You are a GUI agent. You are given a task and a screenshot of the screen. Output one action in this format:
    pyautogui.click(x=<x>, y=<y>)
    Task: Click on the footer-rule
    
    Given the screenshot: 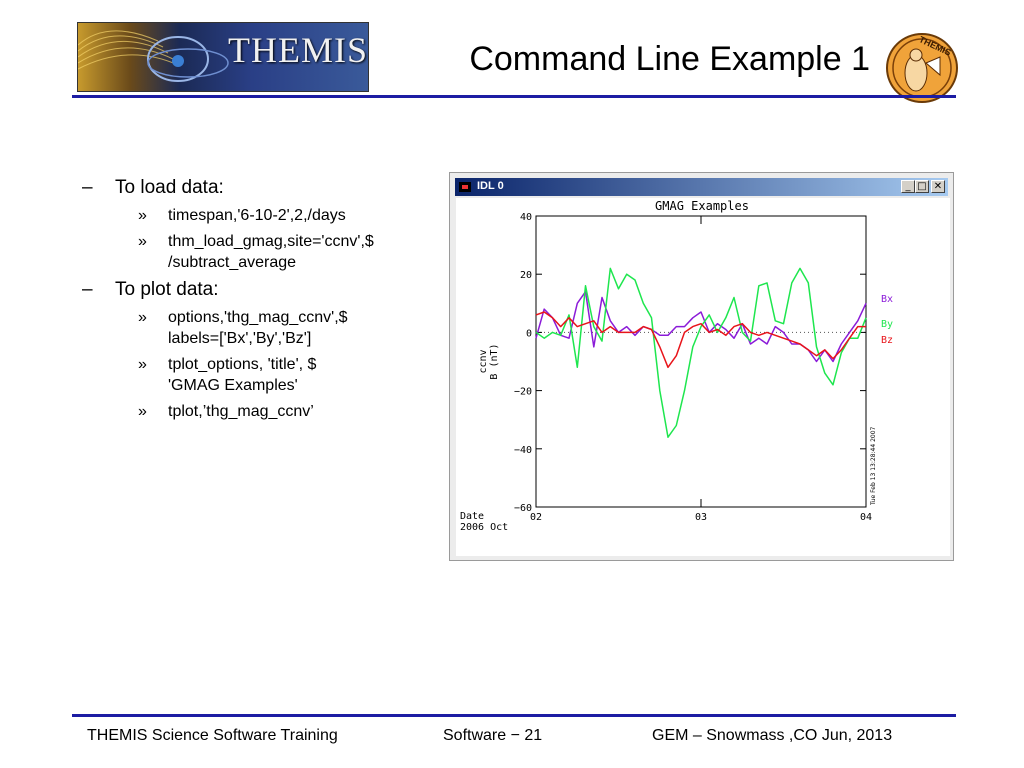 What is the action you would take?
    pyautogui.click(x=514, y=715)
    